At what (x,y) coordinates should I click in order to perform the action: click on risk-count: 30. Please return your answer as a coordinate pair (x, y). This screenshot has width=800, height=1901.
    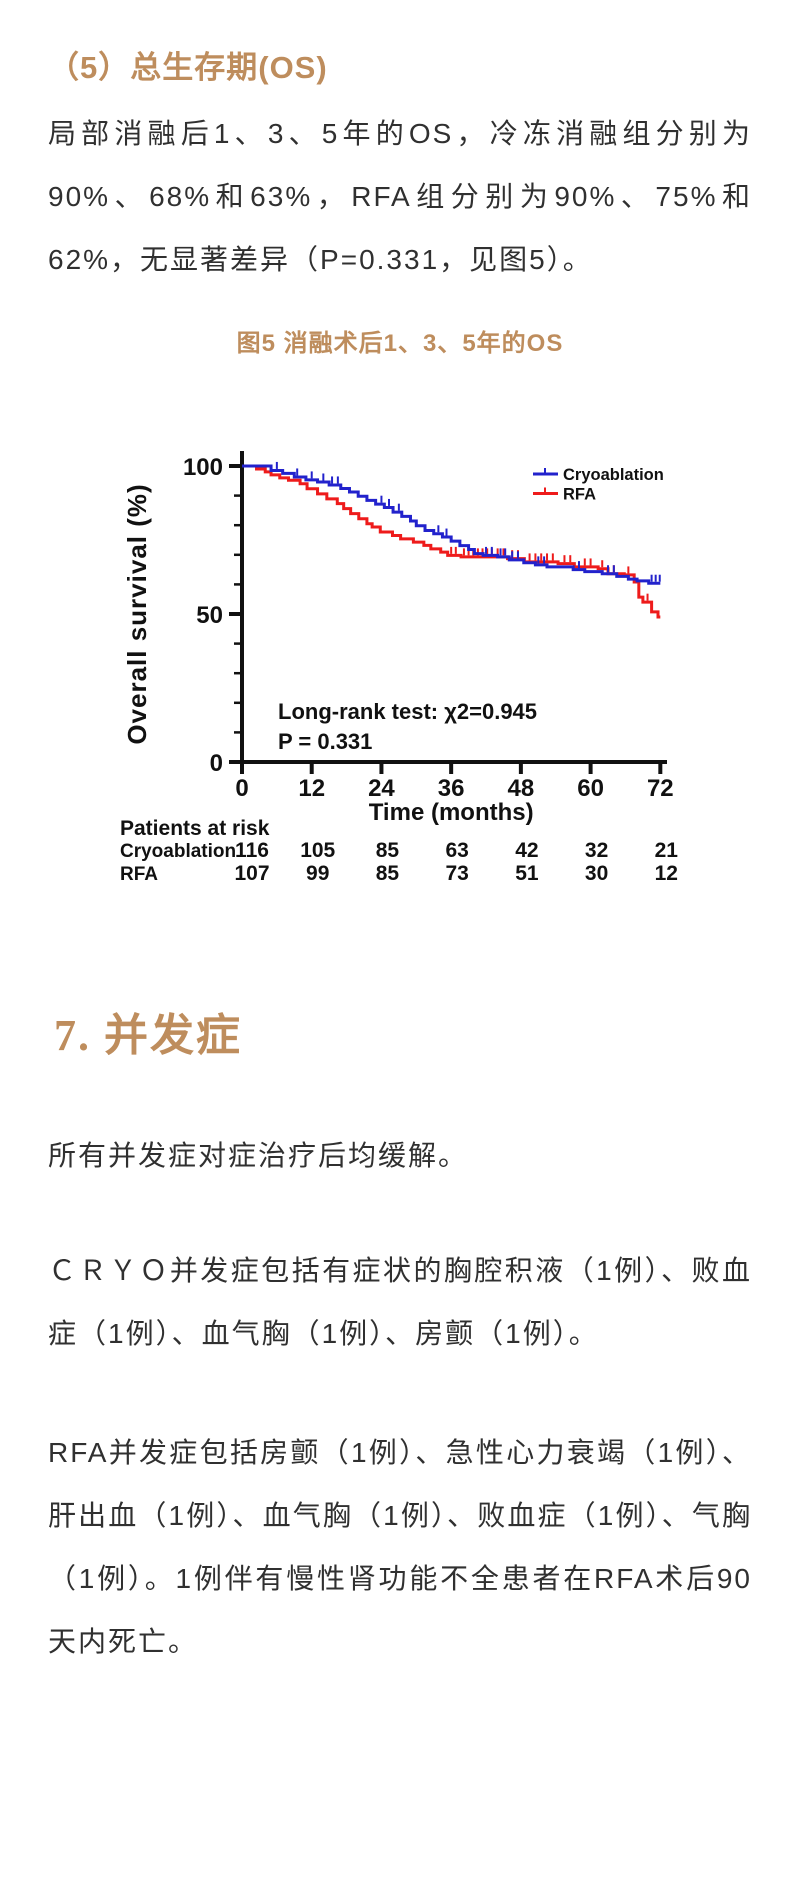
    Looking at the image, I should click on (596, 873).